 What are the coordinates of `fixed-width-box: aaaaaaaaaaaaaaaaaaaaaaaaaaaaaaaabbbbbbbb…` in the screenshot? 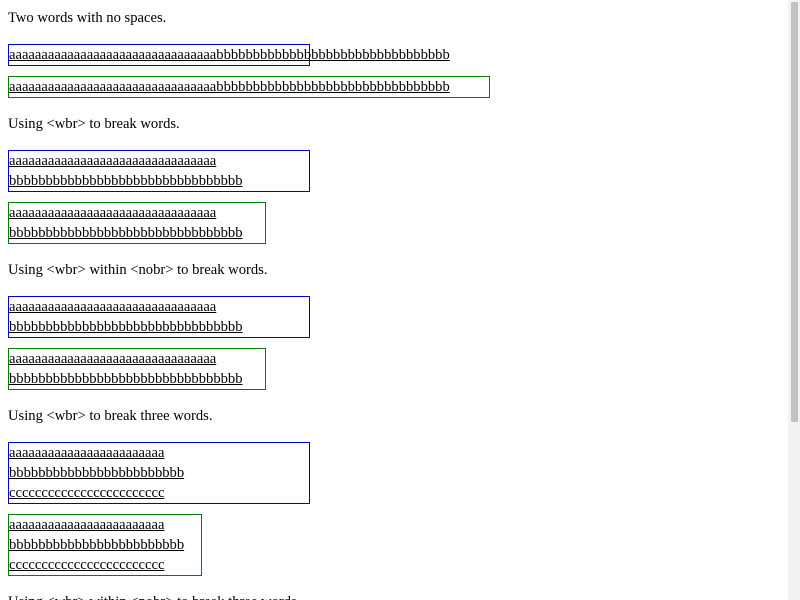 It's located at (229, 55).